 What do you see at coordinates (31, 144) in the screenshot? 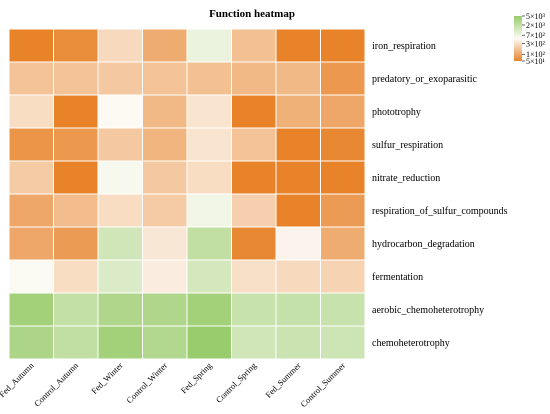
I see `heatmap-cell-sulfur_respiration-Fed_Autumn` at bounding box center [31, 144].